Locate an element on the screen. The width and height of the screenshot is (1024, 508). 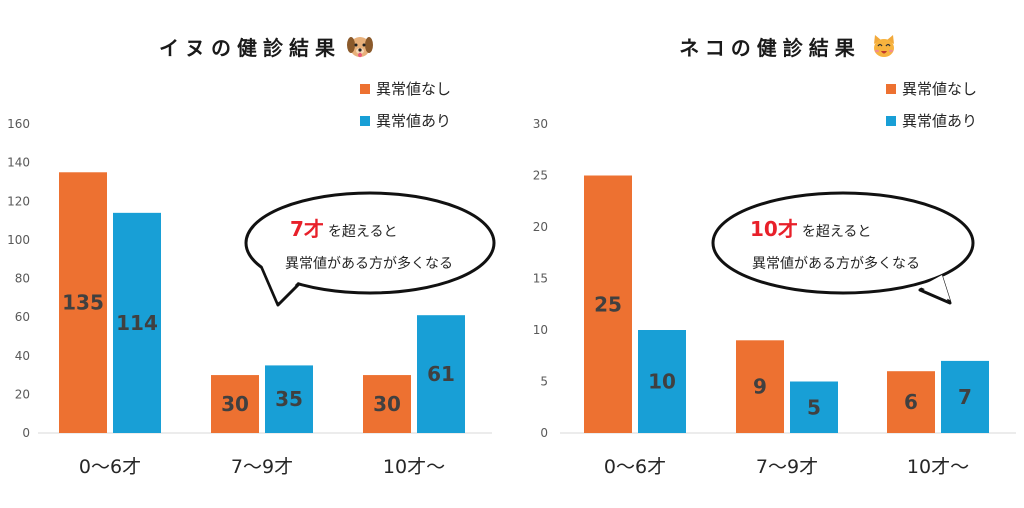
y-tick-label: 40 is located at coordinates (22, 356).